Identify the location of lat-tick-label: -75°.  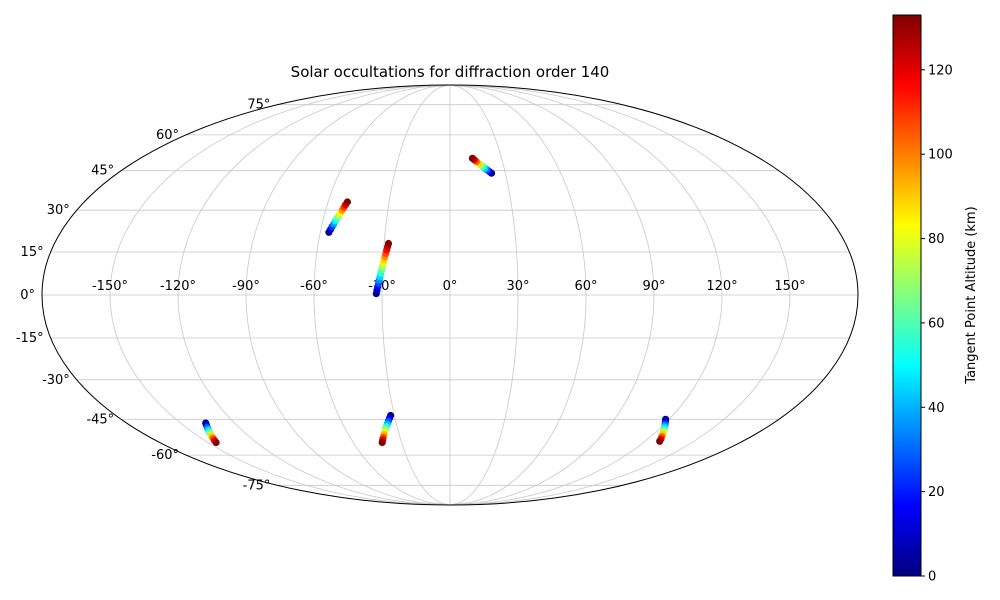
(257, 485).